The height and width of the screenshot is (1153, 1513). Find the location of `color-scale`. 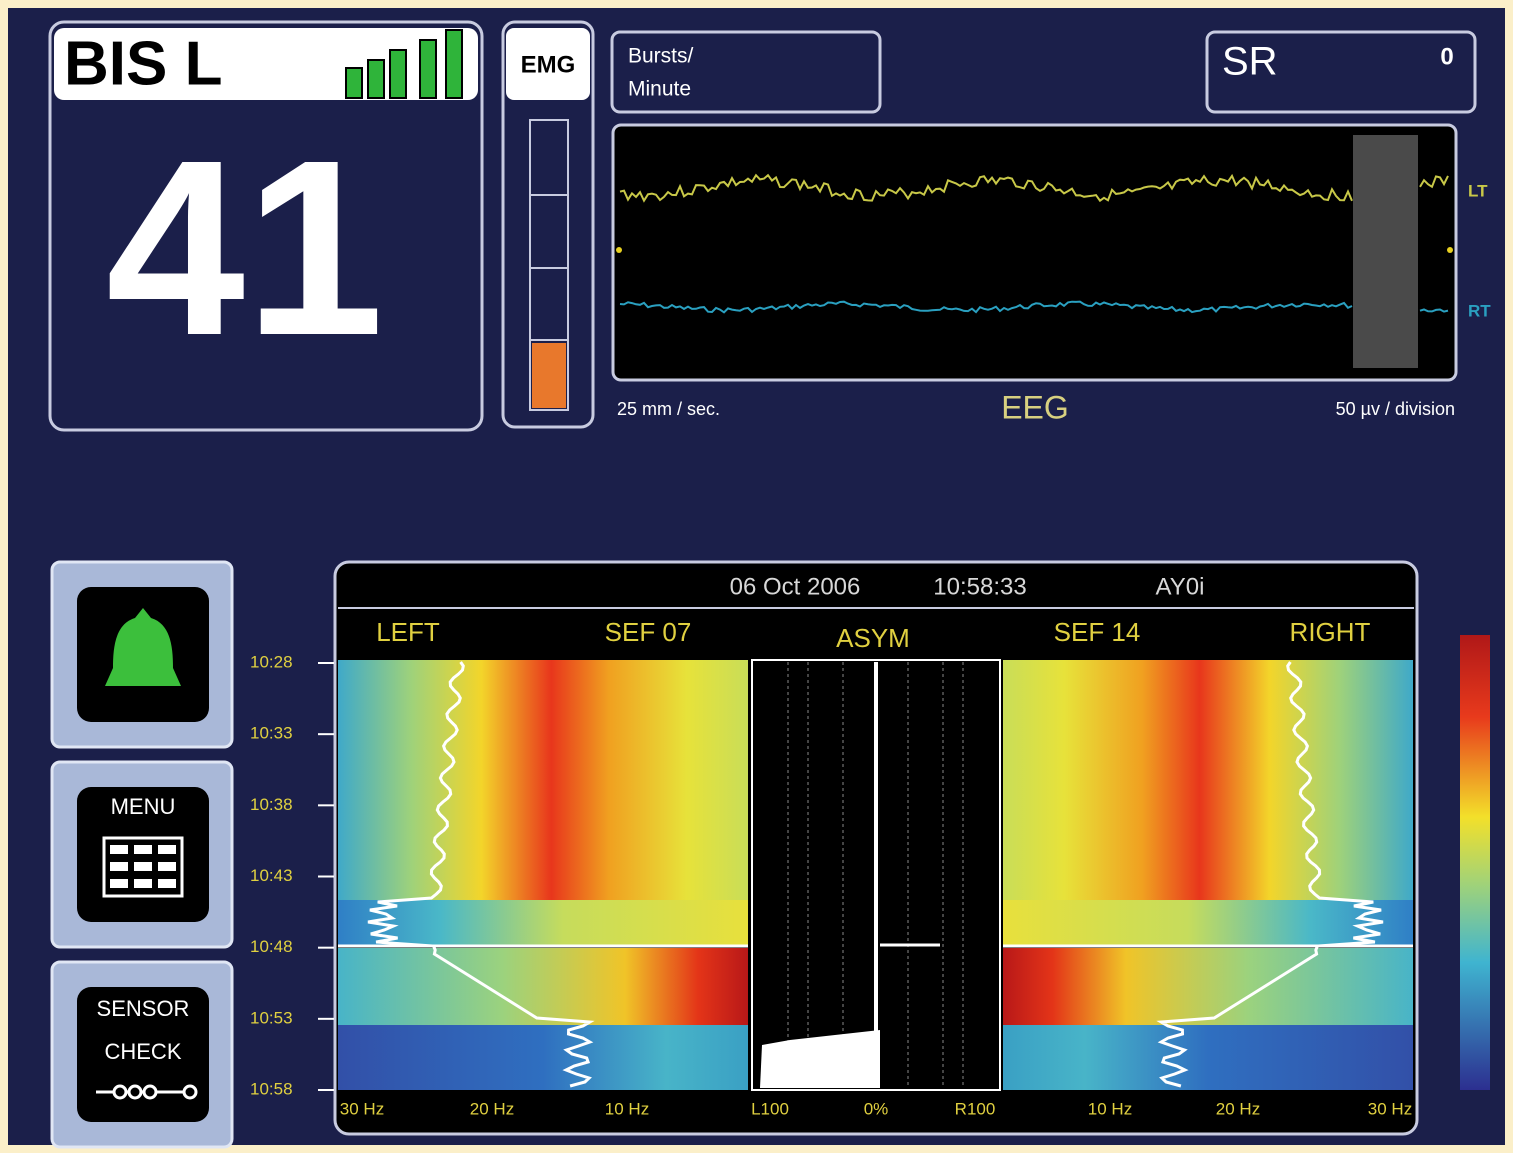

color-scale is located at coordinates (1475, 862).